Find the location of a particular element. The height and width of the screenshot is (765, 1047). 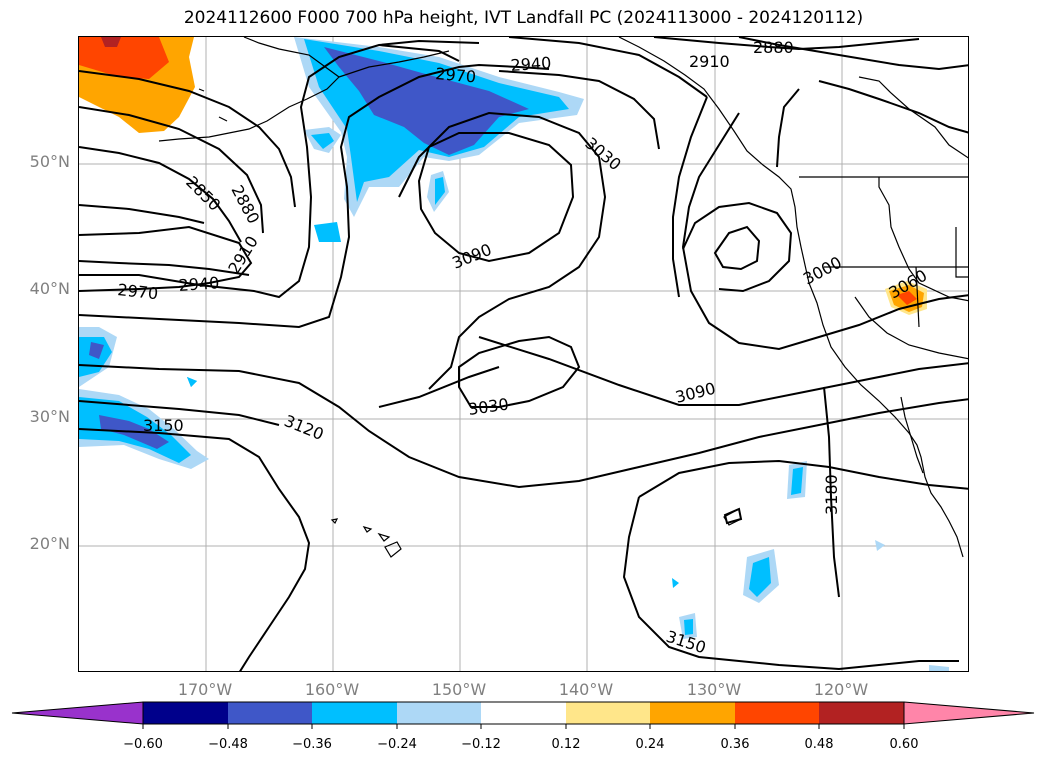

colorbar-tick-label: −0.24 is located at coordinates (397, 744).